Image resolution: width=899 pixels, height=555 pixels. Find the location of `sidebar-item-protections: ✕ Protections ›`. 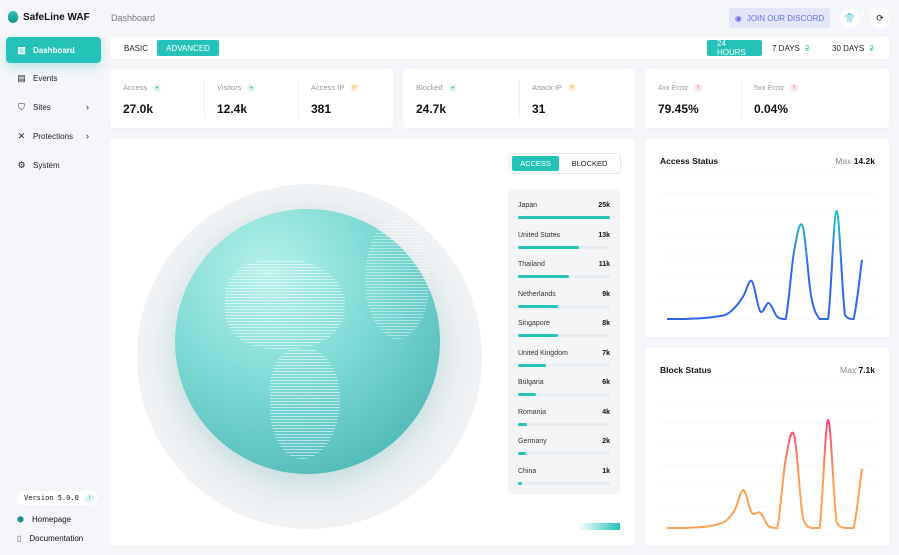

sidebar-item-protections: ✕ Protections › is located at coordinates (53, 136).